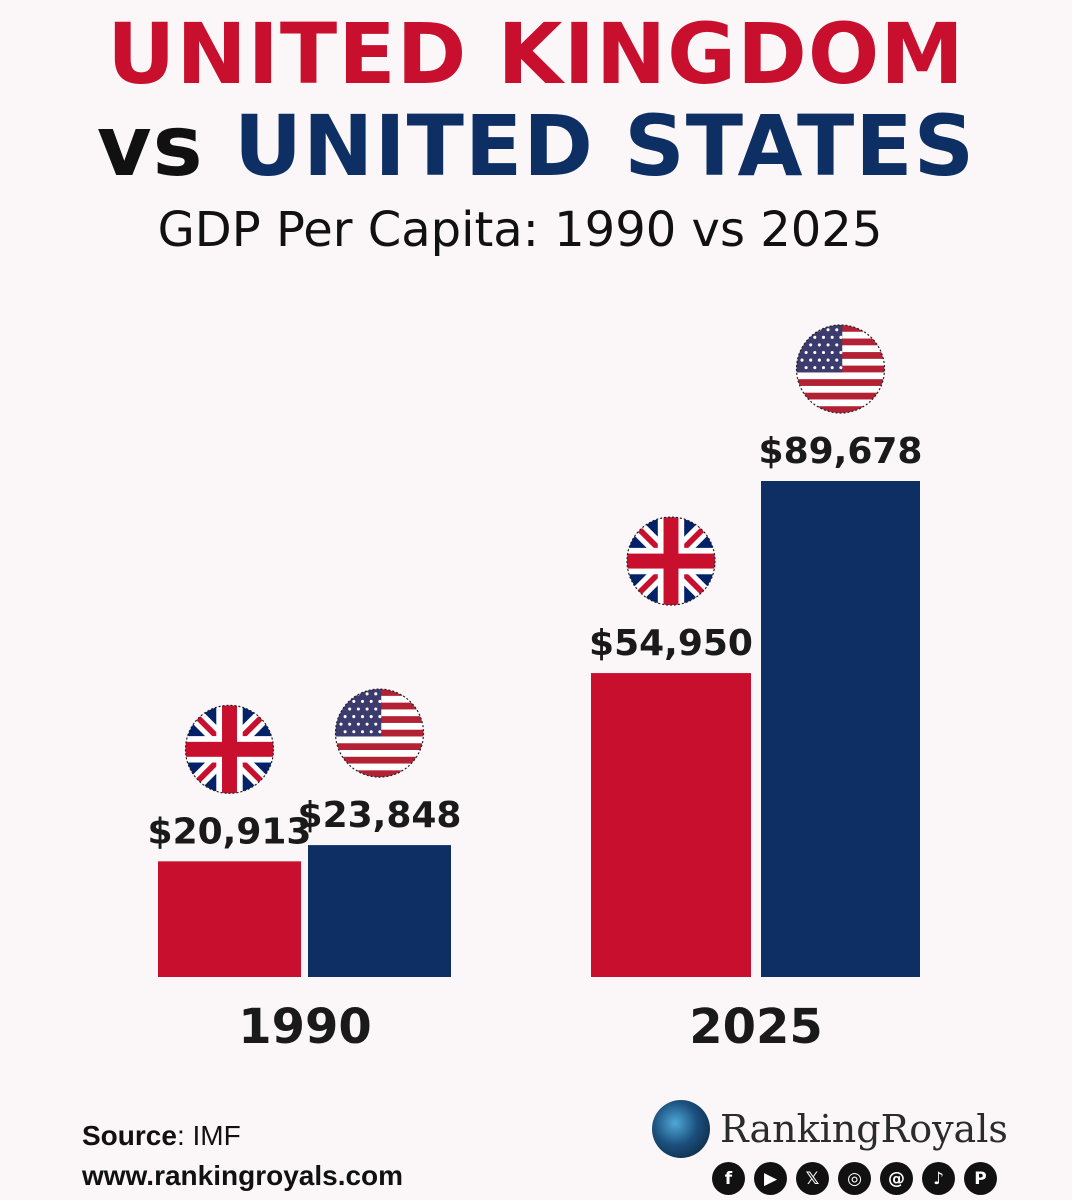 Image resolution: width=1072 pixels, height=1200 pixels. I want to click on title-united-kingdom: UNITED KINGDOM, so click(536, 54).